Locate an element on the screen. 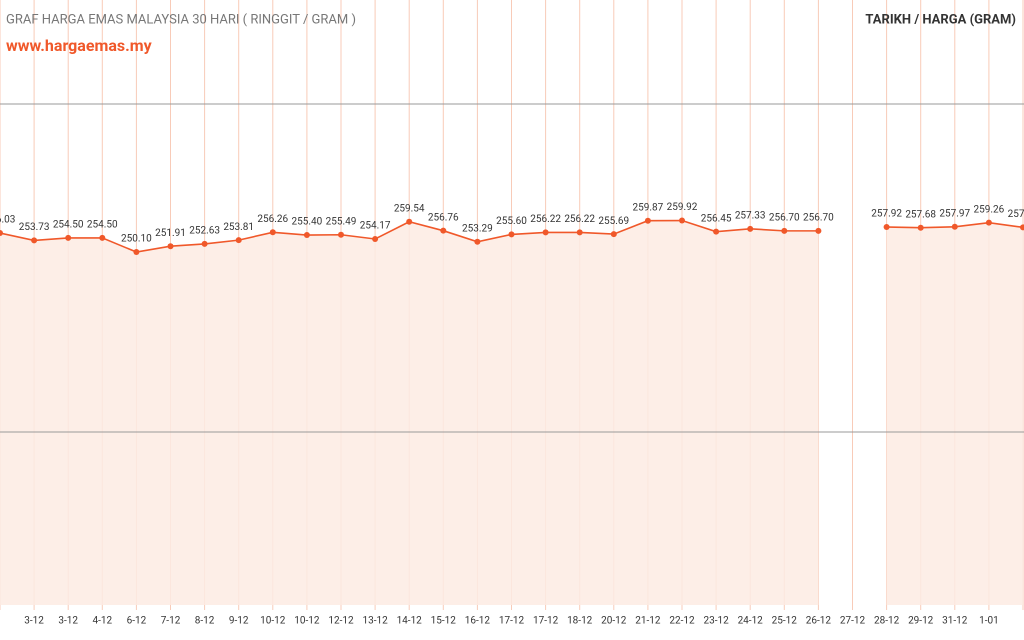 The width and height of the screenshot is (1024, 640). value-label: 254.17 is located at coordinates (375, 226).